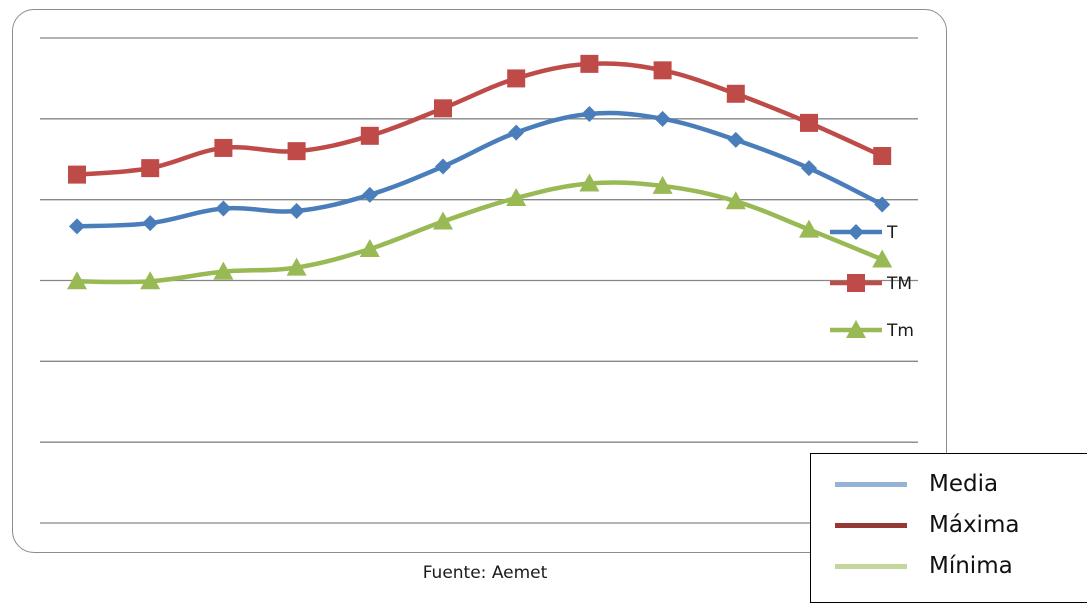 The image size is (1087, 603). Describe the element at coordinates (900, 331) in the screenshot. I see `legend-label-tm: Tm` at that location.